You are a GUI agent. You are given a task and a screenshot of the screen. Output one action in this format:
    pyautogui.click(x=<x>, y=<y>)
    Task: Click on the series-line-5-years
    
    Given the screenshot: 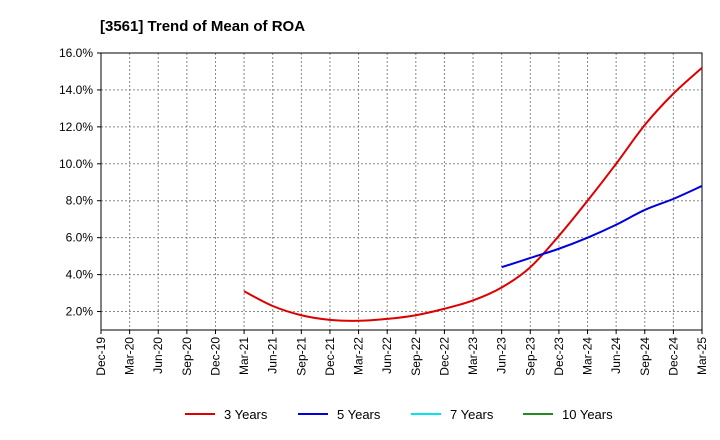 What is the action you would take?
    pyautogui.click(x=602, y=227)
    